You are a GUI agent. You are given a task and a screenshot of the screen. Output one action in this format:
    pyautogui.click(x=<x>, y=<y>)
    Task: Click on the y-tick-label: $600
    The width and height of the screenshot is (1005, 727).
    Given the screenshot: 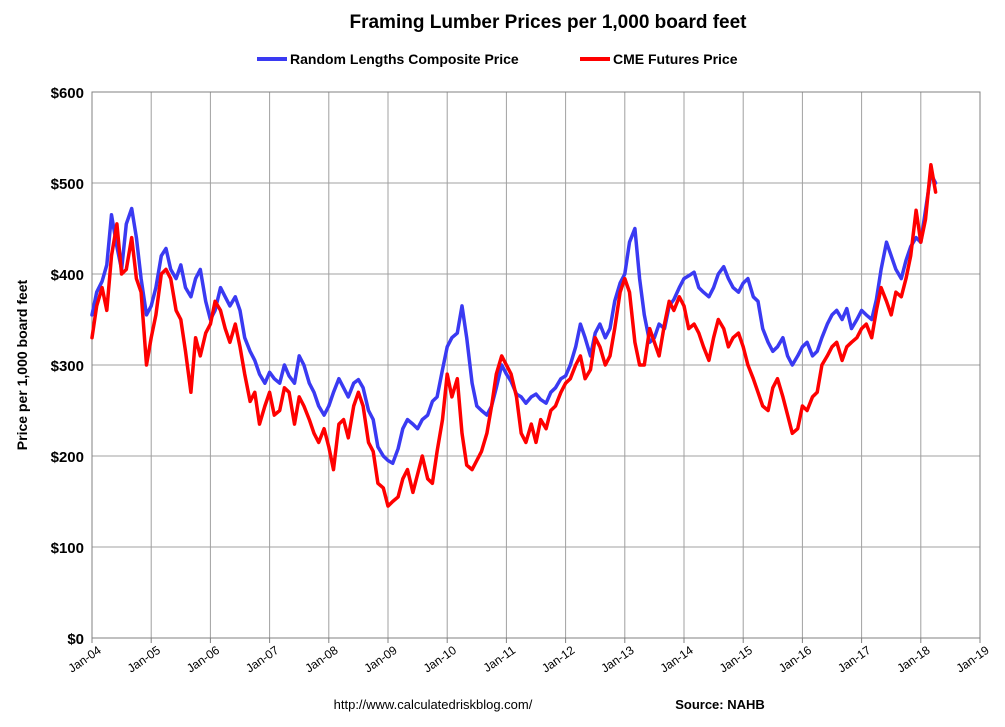 What is the action you would take?
    pyautogui.click(x=67, y=93)
    